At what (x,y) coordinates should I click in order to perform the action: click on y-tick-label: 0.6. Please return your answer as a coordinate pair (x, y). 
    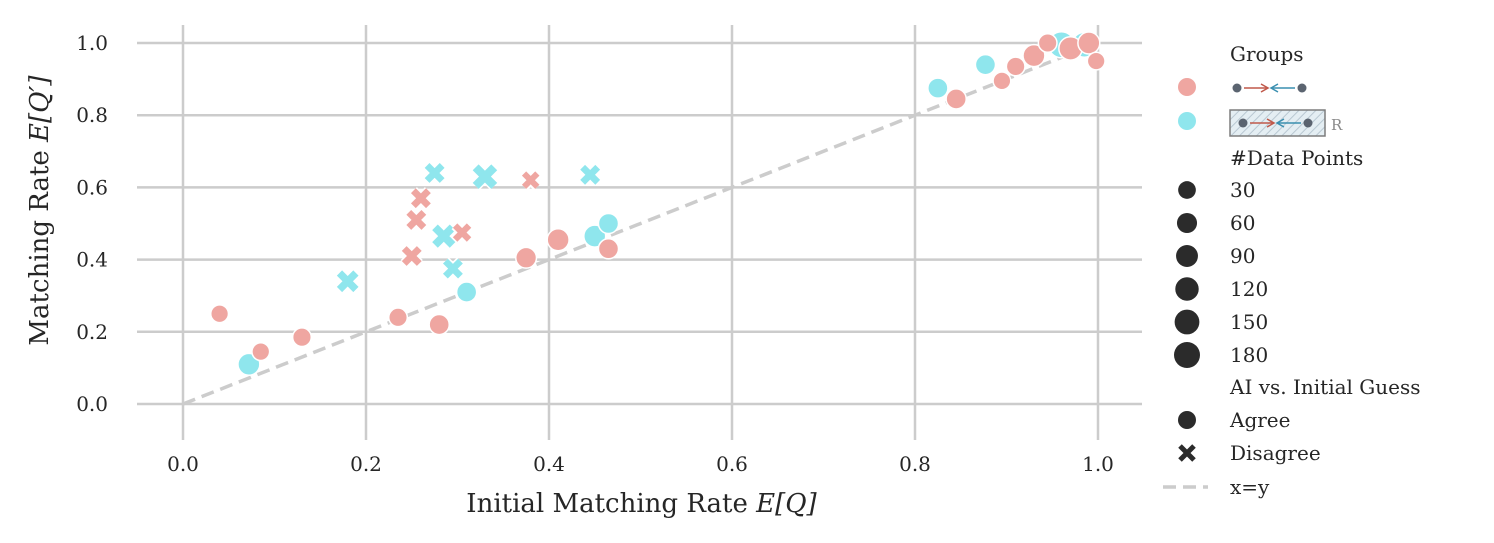
    Looking at the image, I should click on (92, 187).